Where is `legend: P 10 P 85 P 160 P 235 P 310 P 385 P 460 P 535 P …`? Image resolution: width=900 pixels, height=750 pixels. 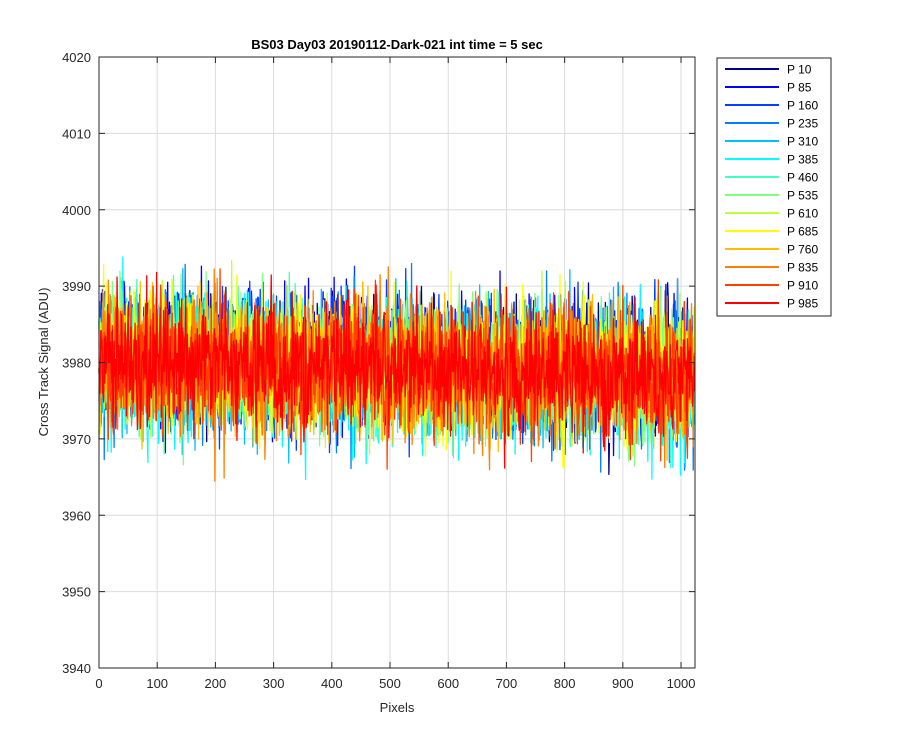
legend: P 10 P 85 P 160 P 235 P 310 P 385 P 460 P 535 P … is located at coordinates (774, 187).